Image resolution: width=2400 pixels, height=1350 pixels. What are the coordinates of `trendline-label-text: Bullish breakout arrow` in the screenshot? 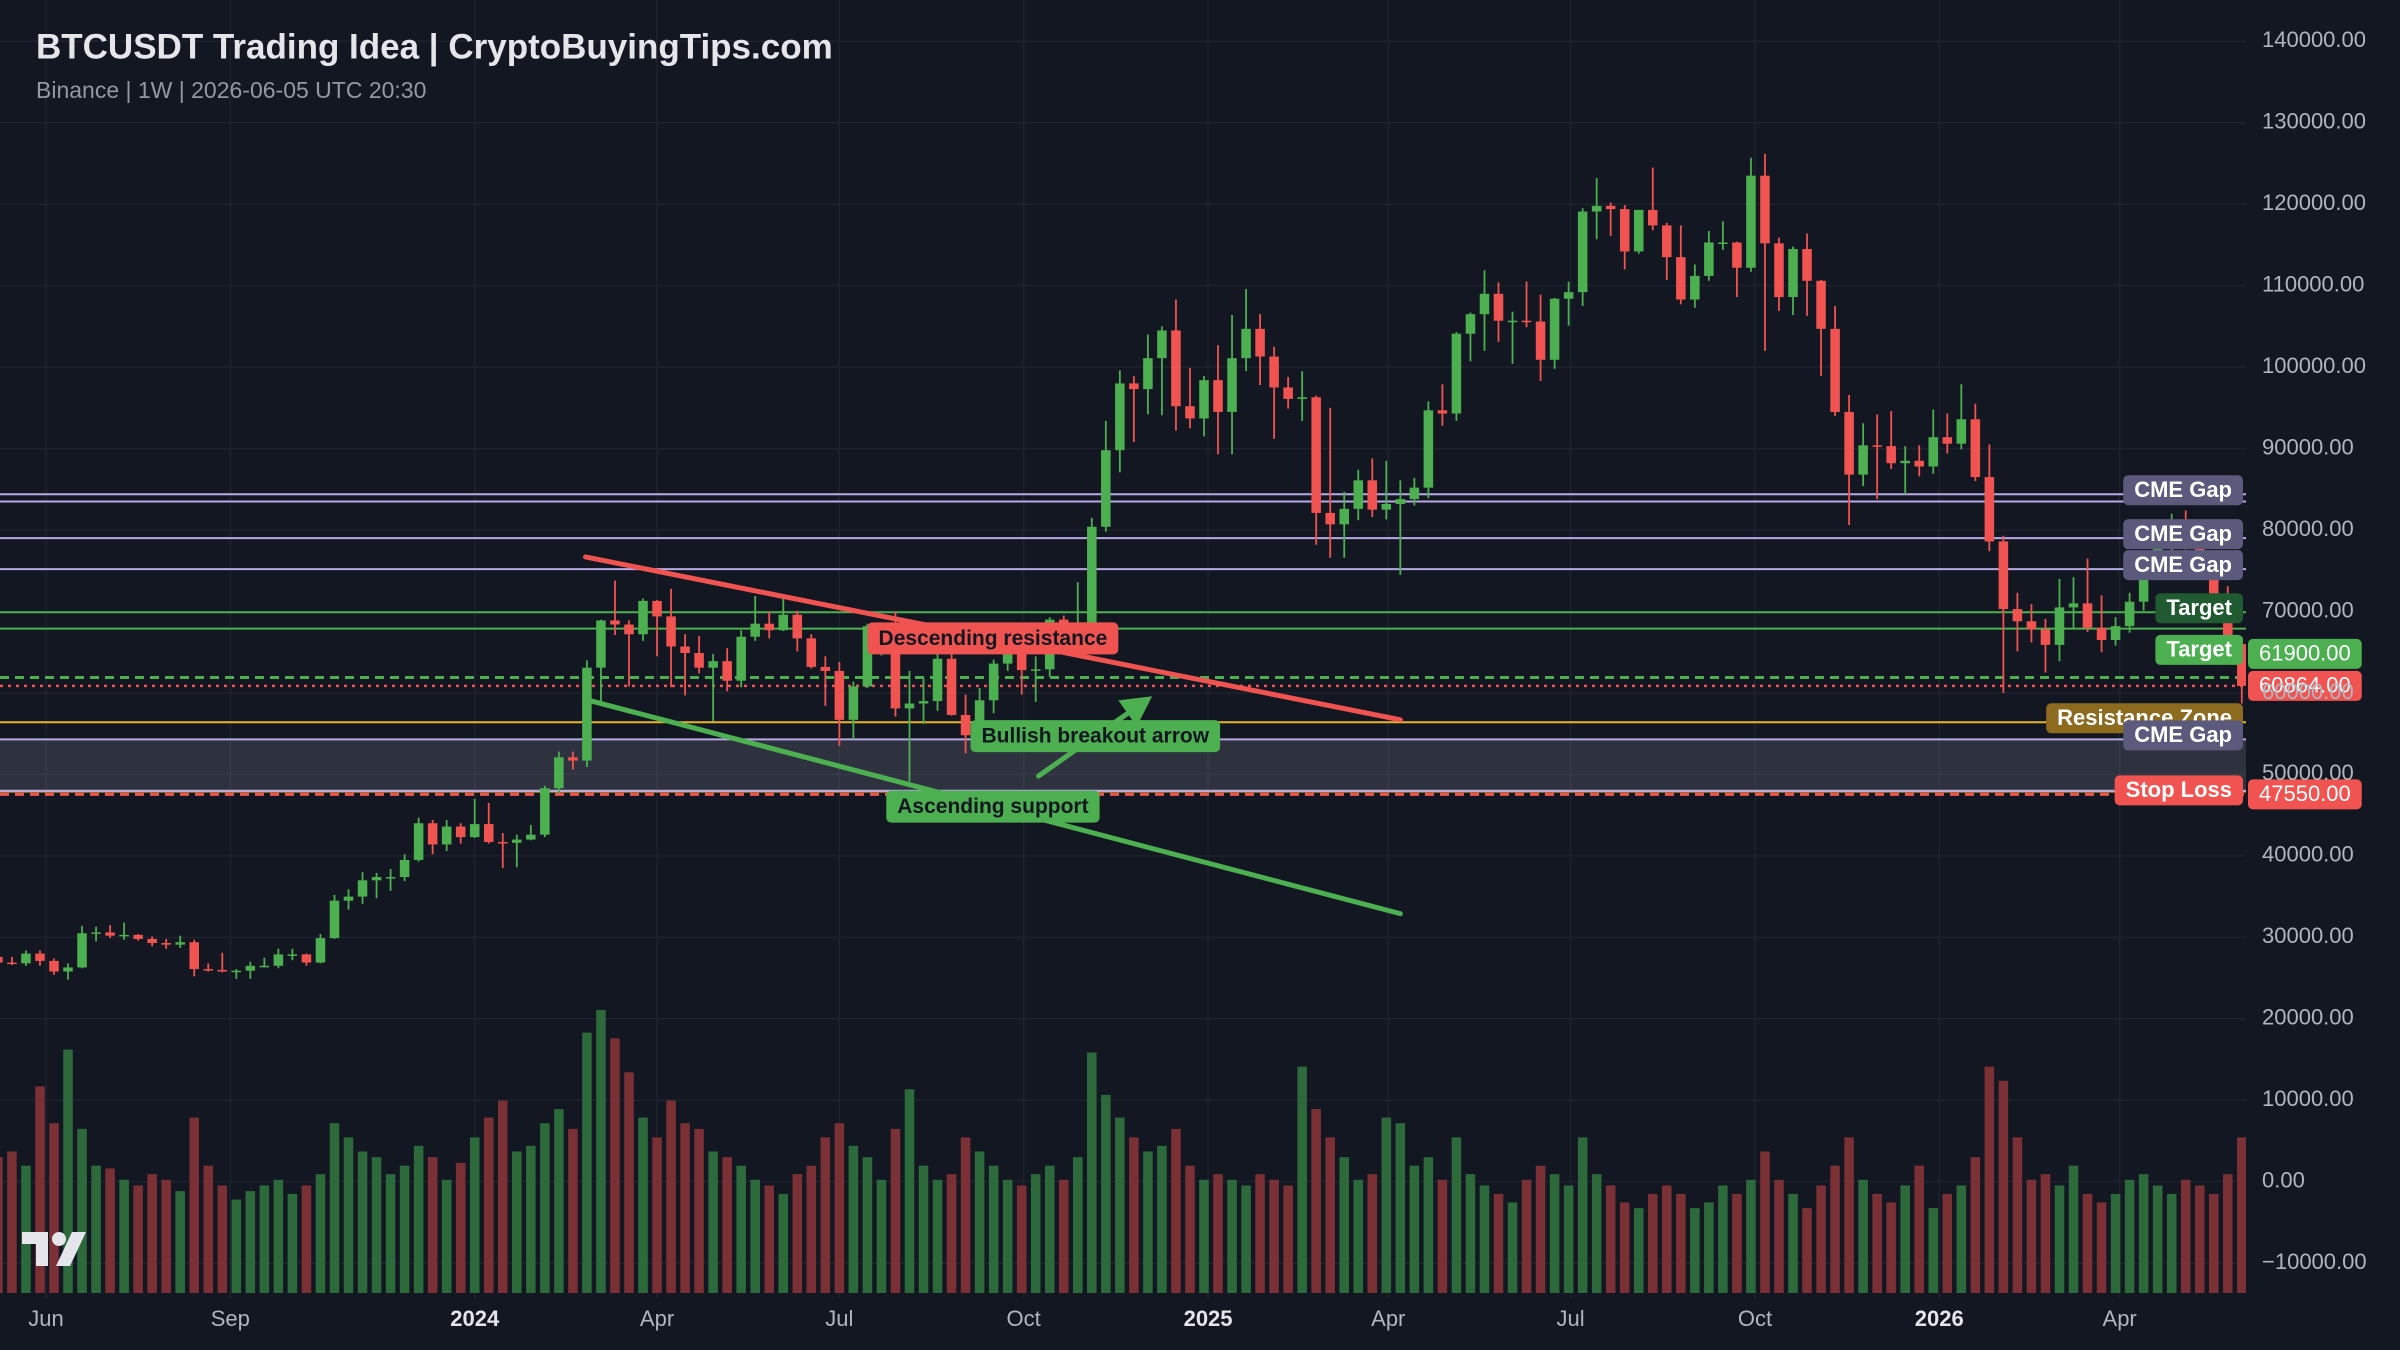 It's located at (1096, 736).